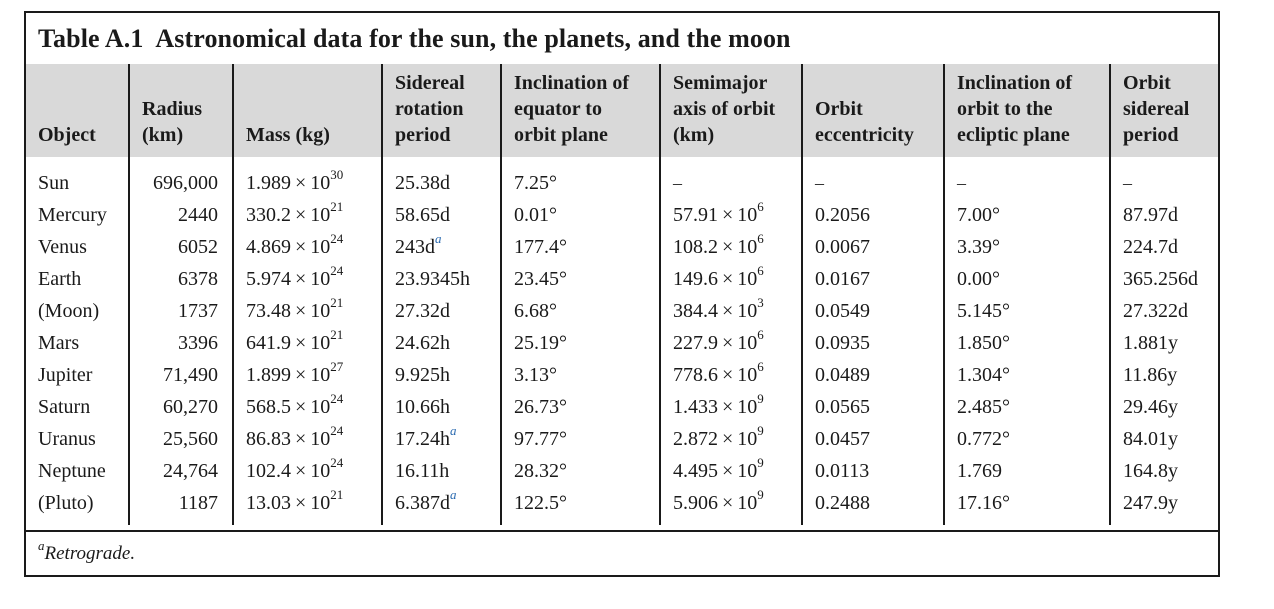 This screenshot has height=609, width=1274. I want to click on table-row: Sun 696,000 1.989 × 1030 25.38d 7.25° – – – –, so click(622, 178).